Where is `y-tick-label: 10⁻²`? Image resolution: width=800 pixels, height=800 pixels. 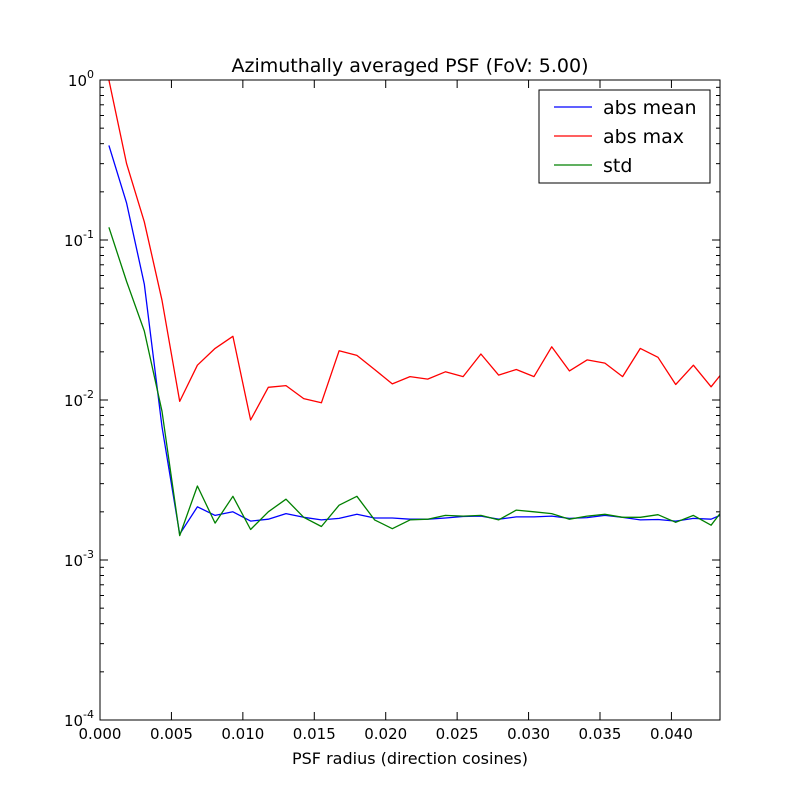
y-tick-label: 10⁻² is located at coordinates (79, 399).